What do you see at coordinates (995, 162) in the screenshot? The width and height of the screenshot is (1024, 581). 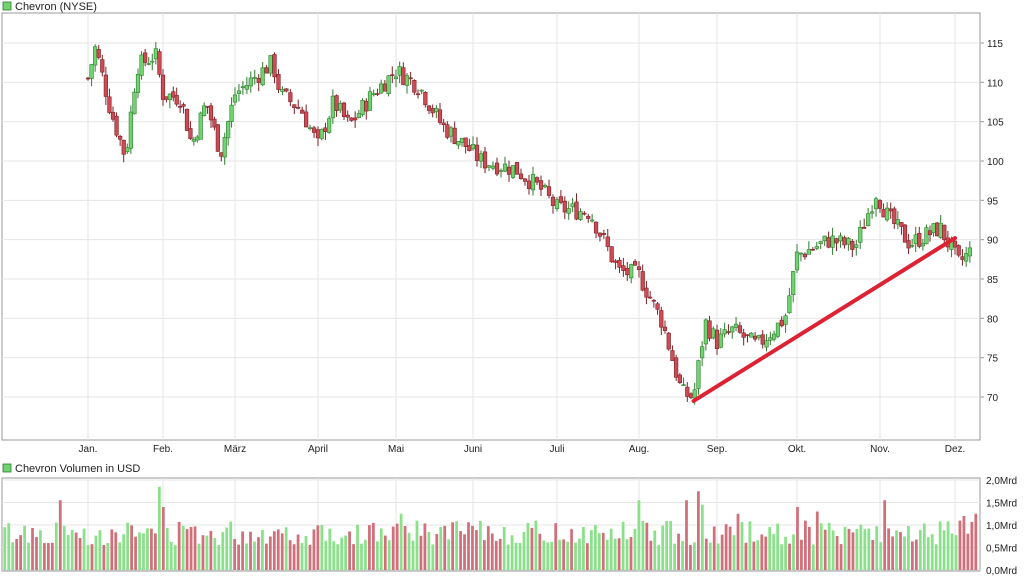 I see `price-ytick-label: 100` at bounding box center [995, 162].